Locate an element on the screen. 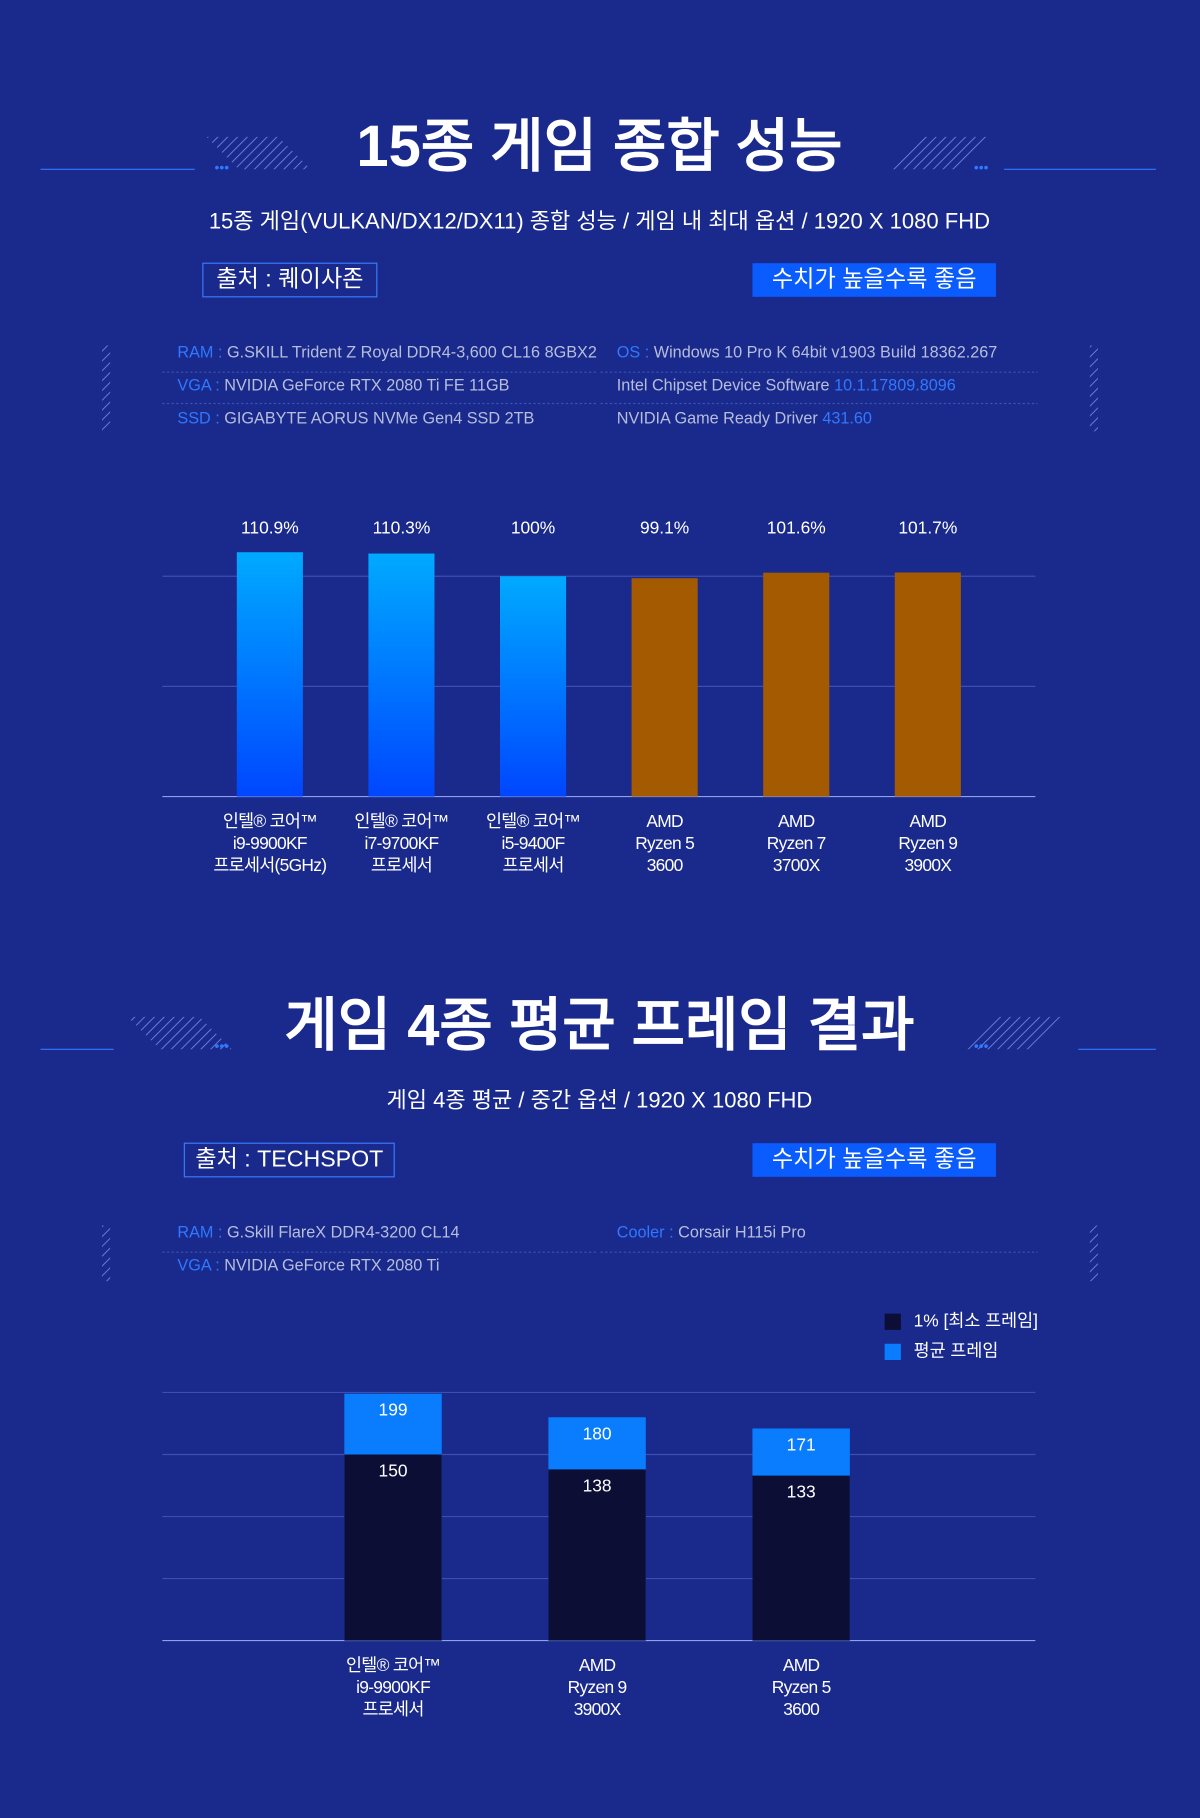 The width and height of the screenshot is (1200, 1818). x-tick-line: 3700X is located at coordinates (797, 865).